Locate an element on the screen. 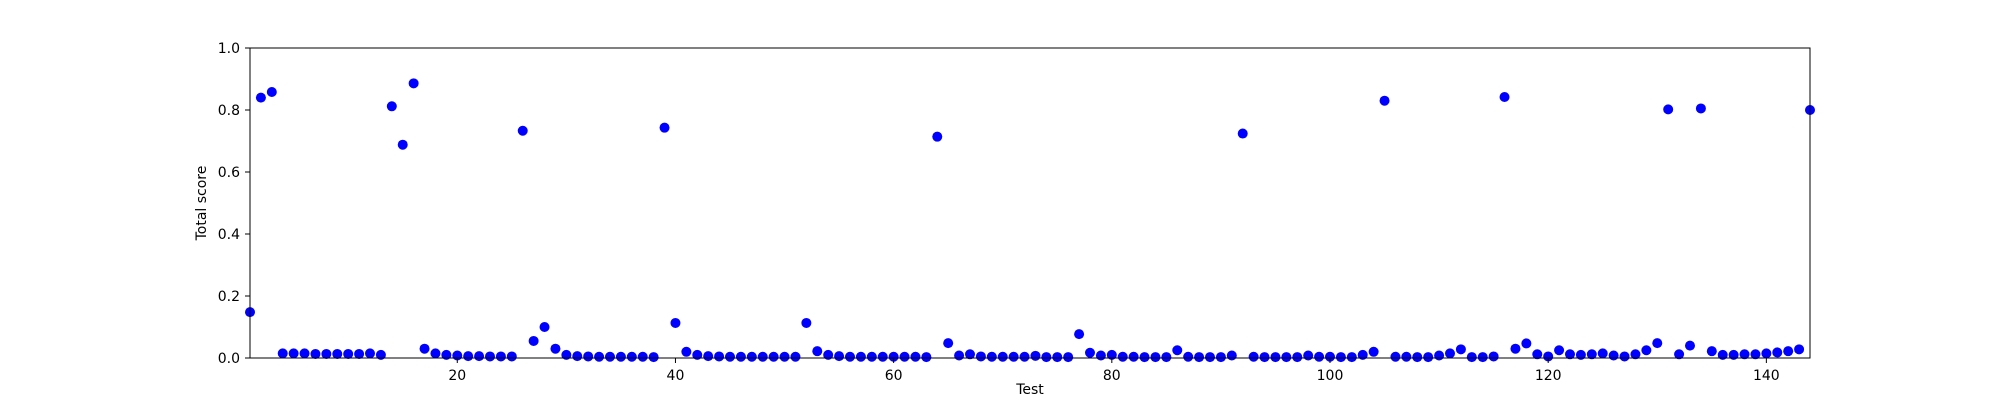  x-axis-label: Test is located at coordinates (1029, 390).